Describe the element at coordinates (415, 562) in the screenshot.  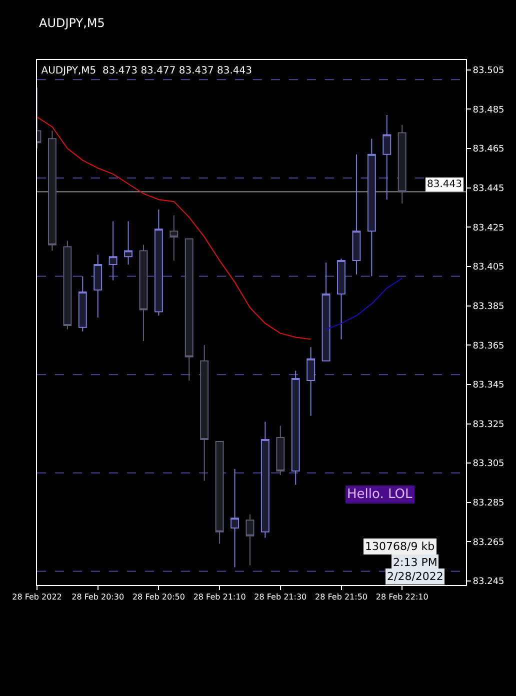
I see `annotation: 2:13 PM` at that location.